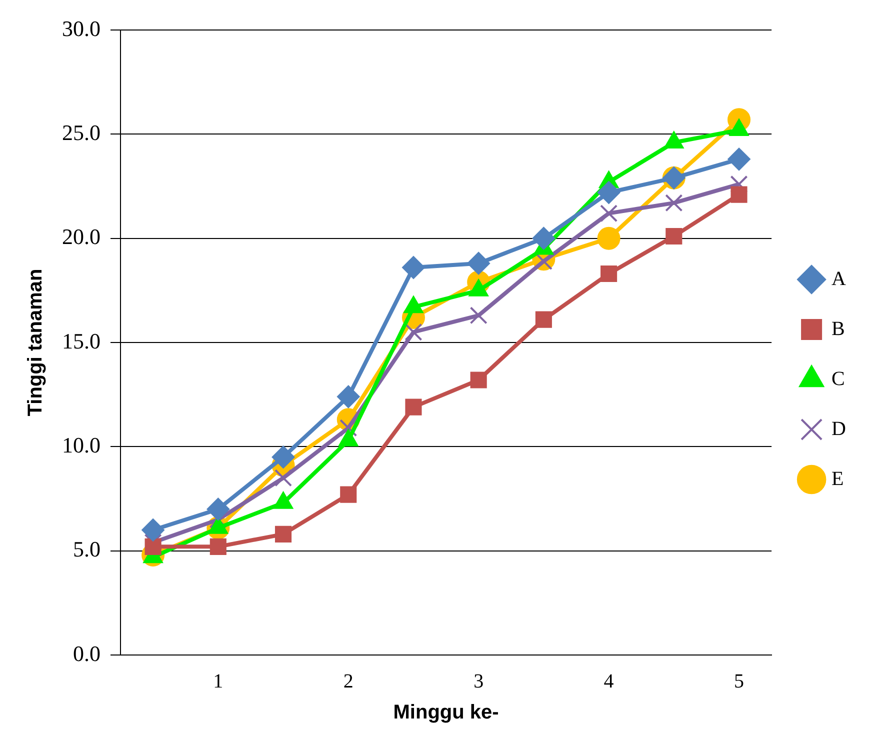 Image resolution: width=876 pixels, height=749 pixels. Describe the element at coordinates (838, 329) in the screenshot. I see `legend-label: B` at that location.